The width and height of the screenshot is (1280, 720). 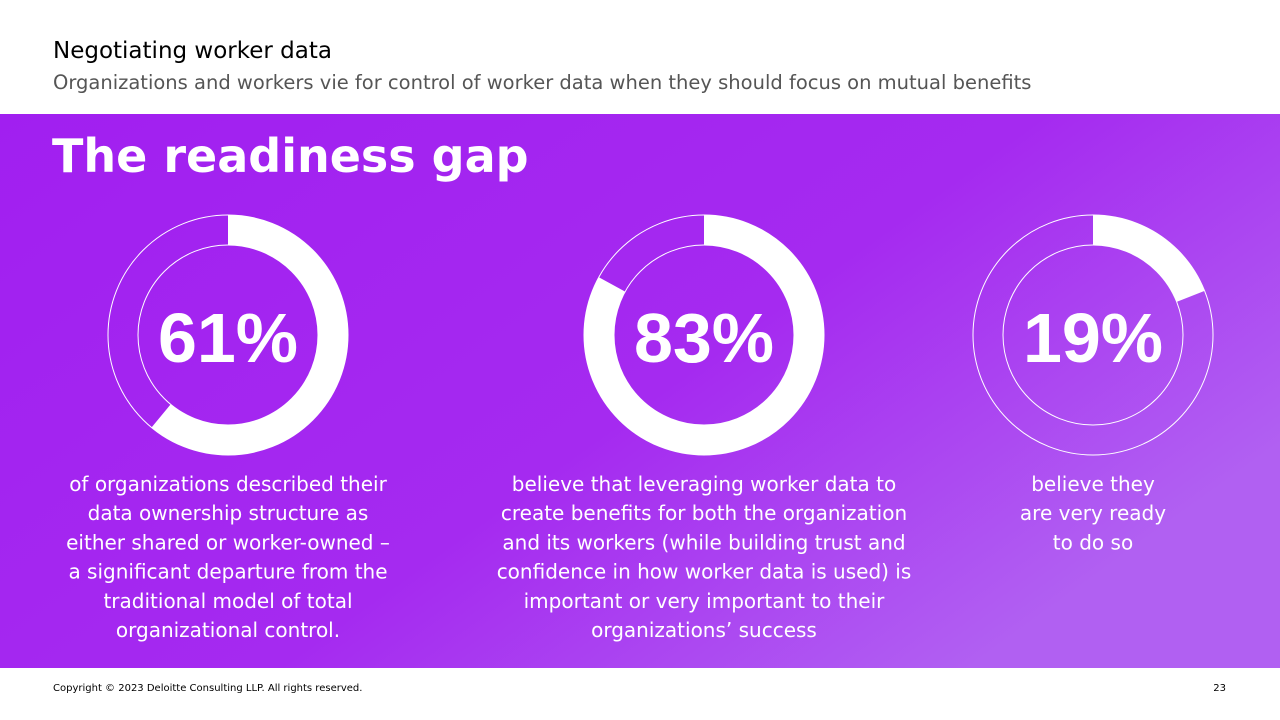 What do you see at coordinates (227, 572) in the screenshot?
I see `stat-description: a significant departure from the` at bounding box center [227, 572].